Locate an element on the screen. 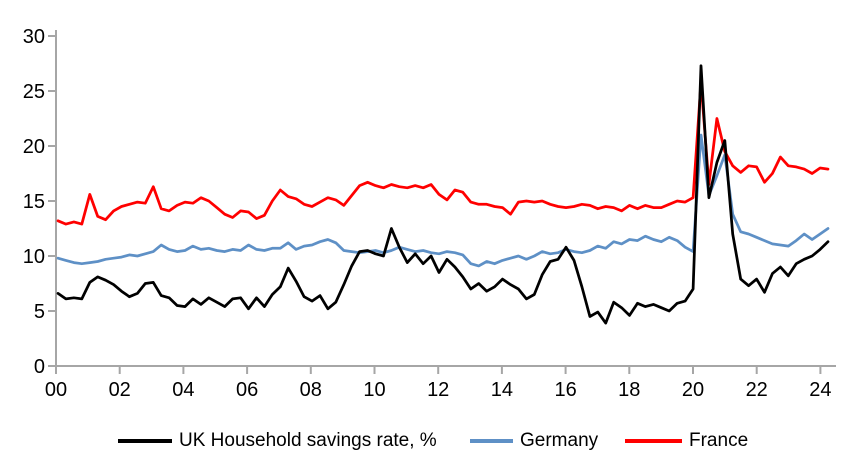  legend-label-france: France is located at coordinates (719, 440).